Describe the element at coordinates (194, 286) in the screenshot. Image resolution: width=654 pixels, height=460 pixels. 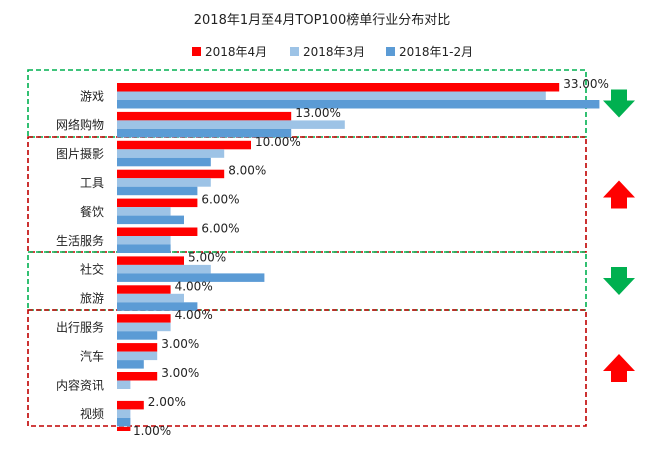
I see `value-label-7: 4.00%` at that location.